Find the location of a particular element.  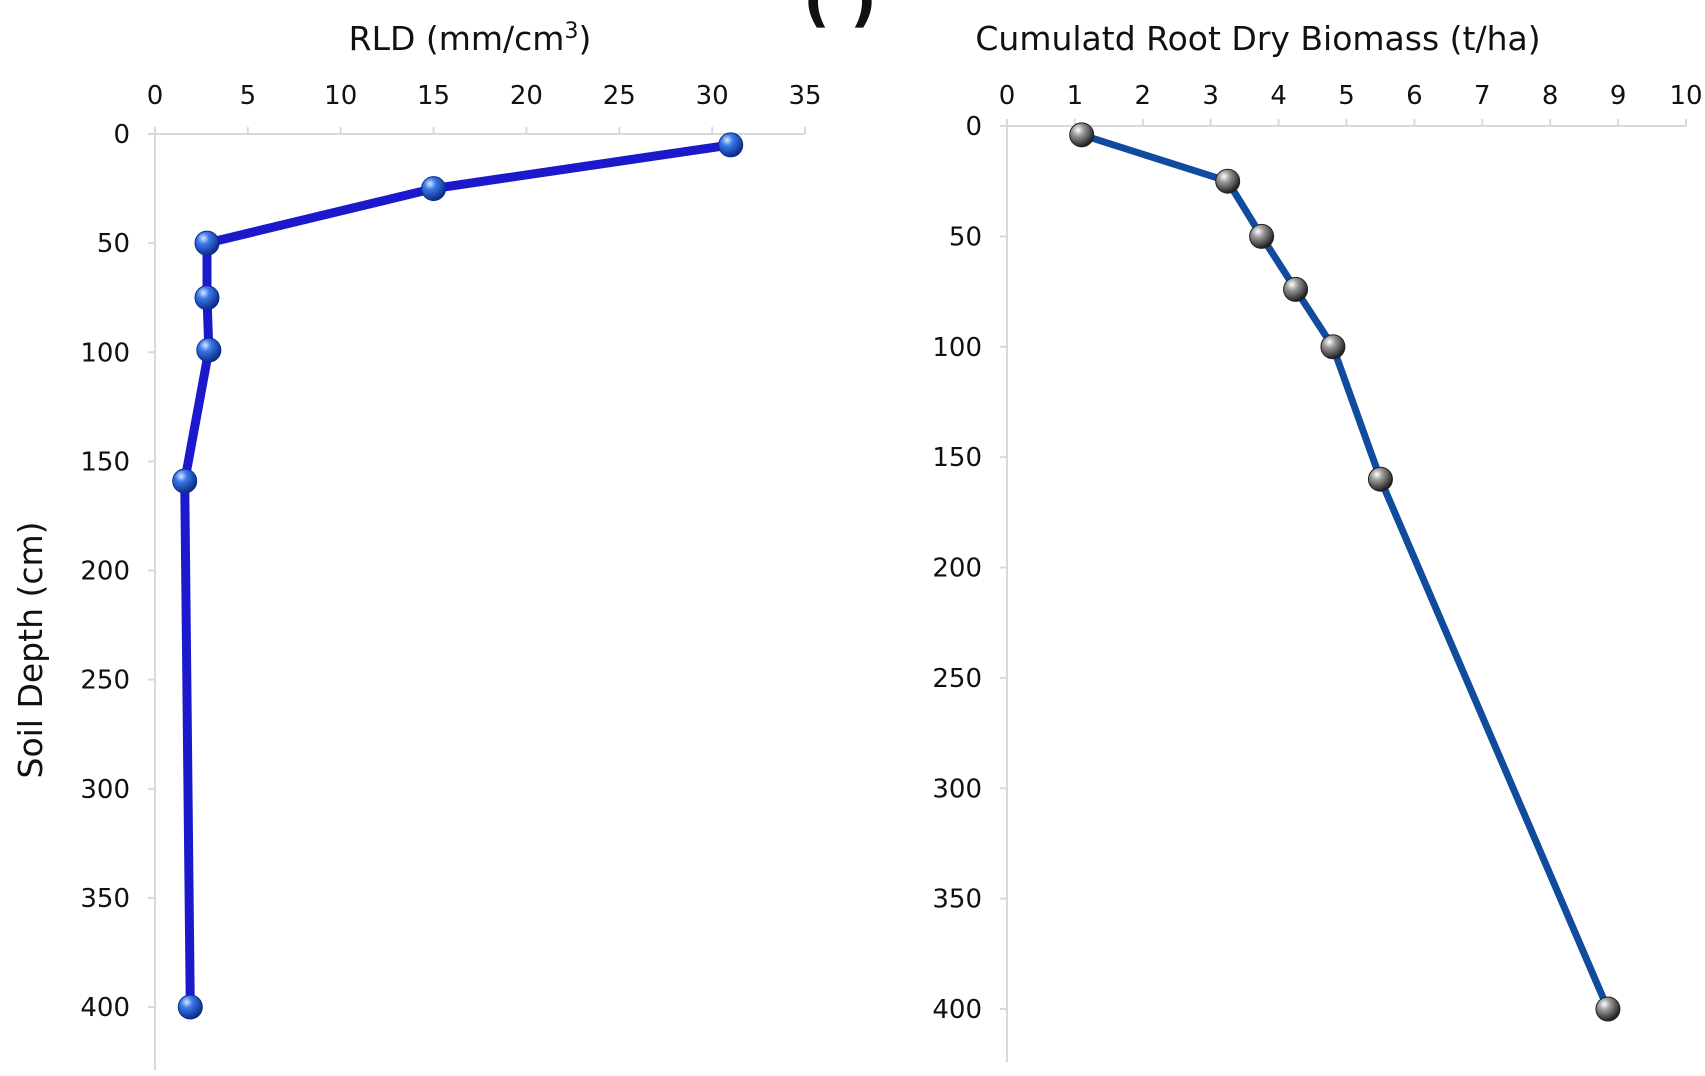

rld-x-tick-label: 35 is located at coordinates (804, 96).